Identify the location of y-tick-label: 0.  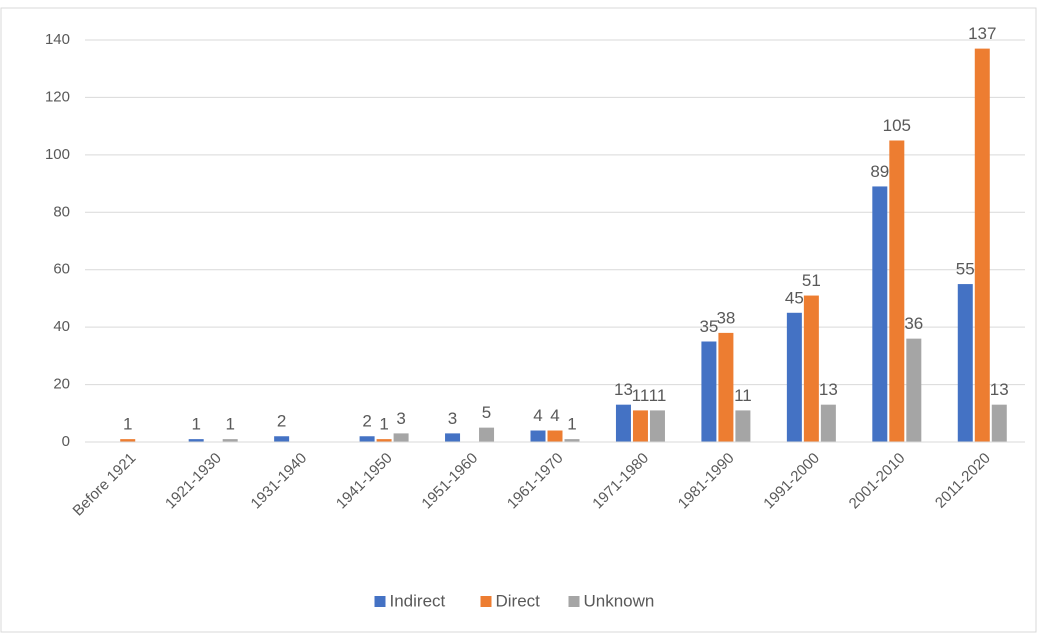
(66, 441).